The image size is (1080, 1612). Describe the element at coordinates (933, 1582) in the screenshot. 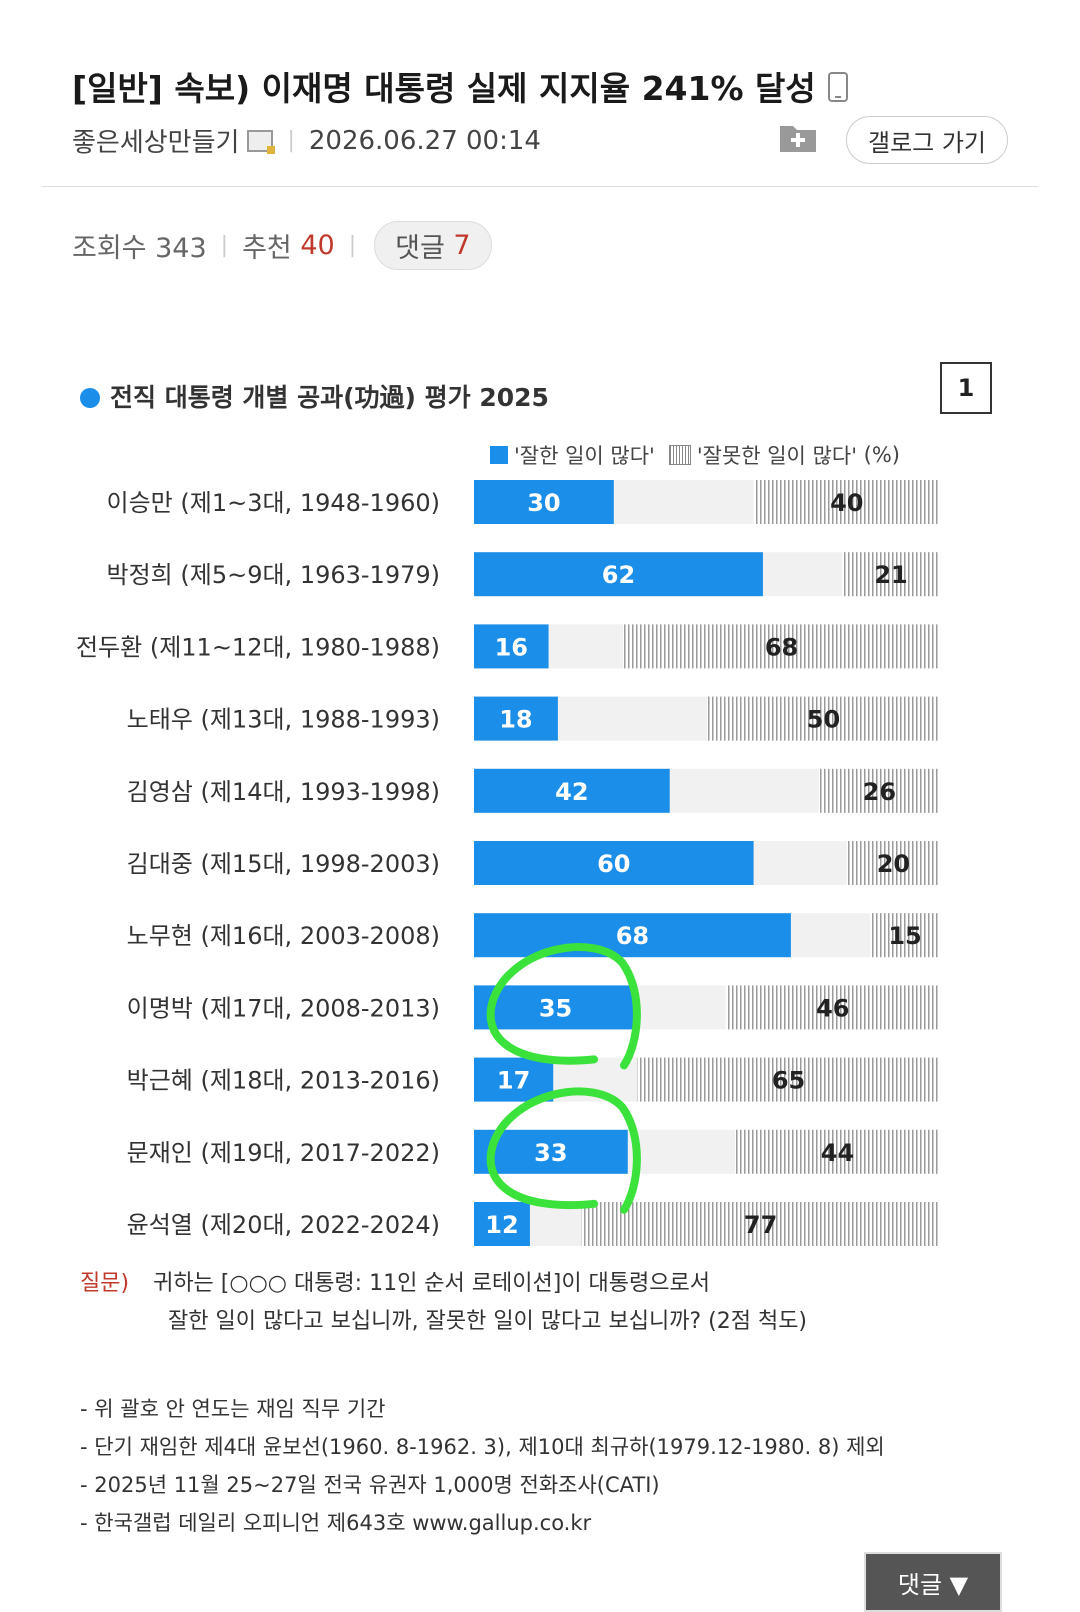

I see `floating-comment-button: 댓글 ▼` at that location.